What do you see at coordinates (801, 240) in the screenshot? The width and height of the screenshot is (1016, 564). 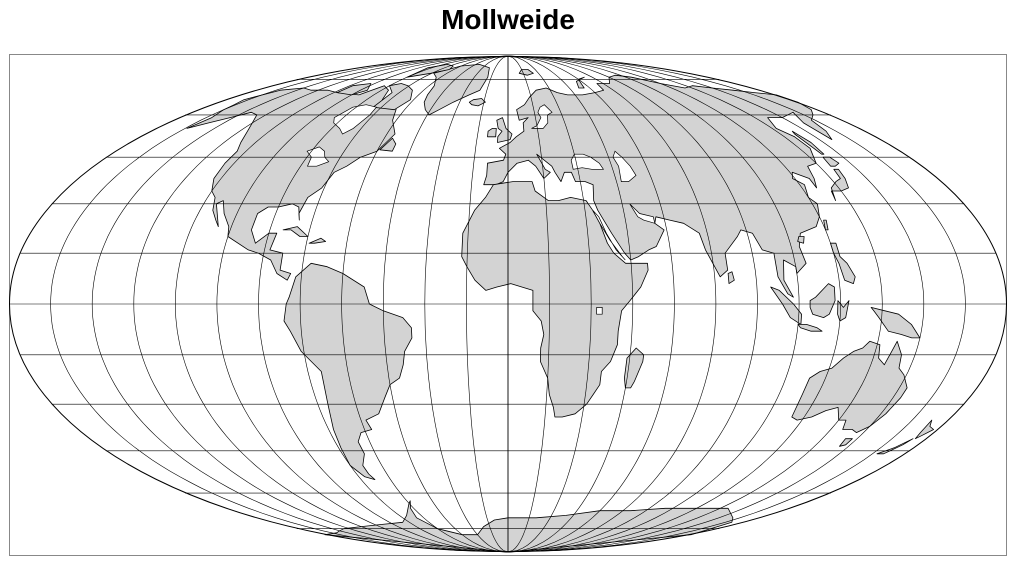 I see `land-hainan` at bounding box center [801, 240].